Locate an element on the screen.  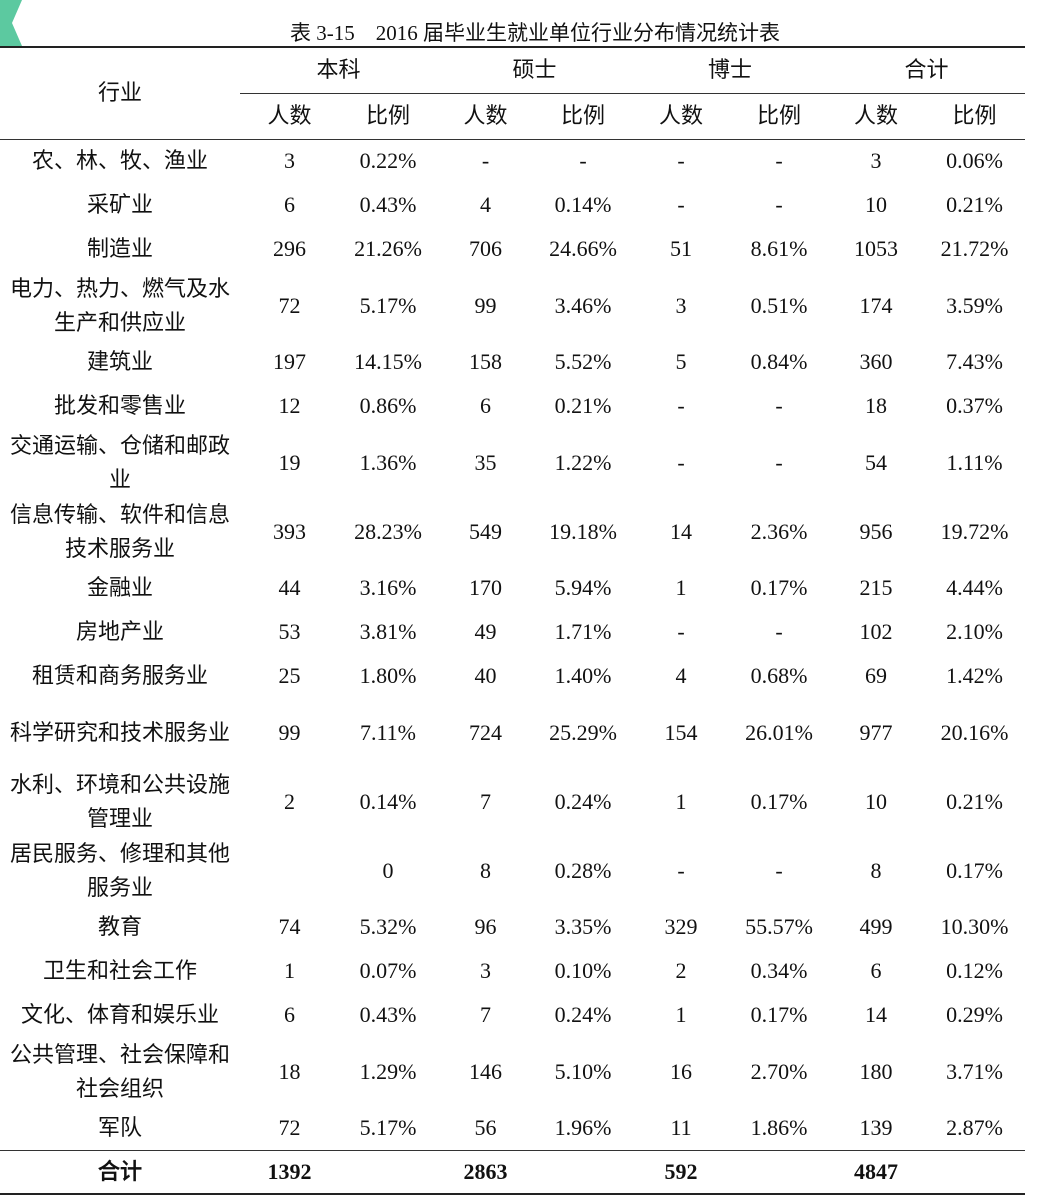
cell: 1.71% is located at coordinates (583, 631).